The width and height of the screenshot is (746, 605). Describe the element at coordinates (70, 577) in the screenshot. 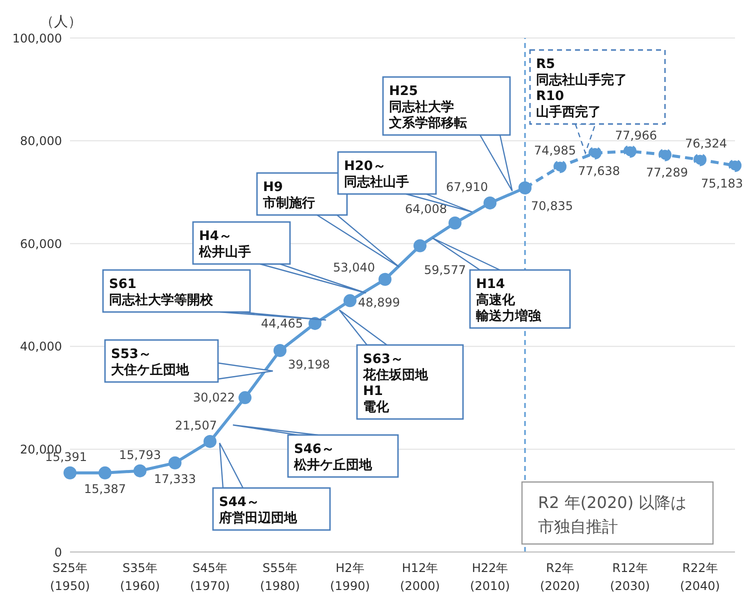

I see `x-tick-label: S25年(1950)` at that location.